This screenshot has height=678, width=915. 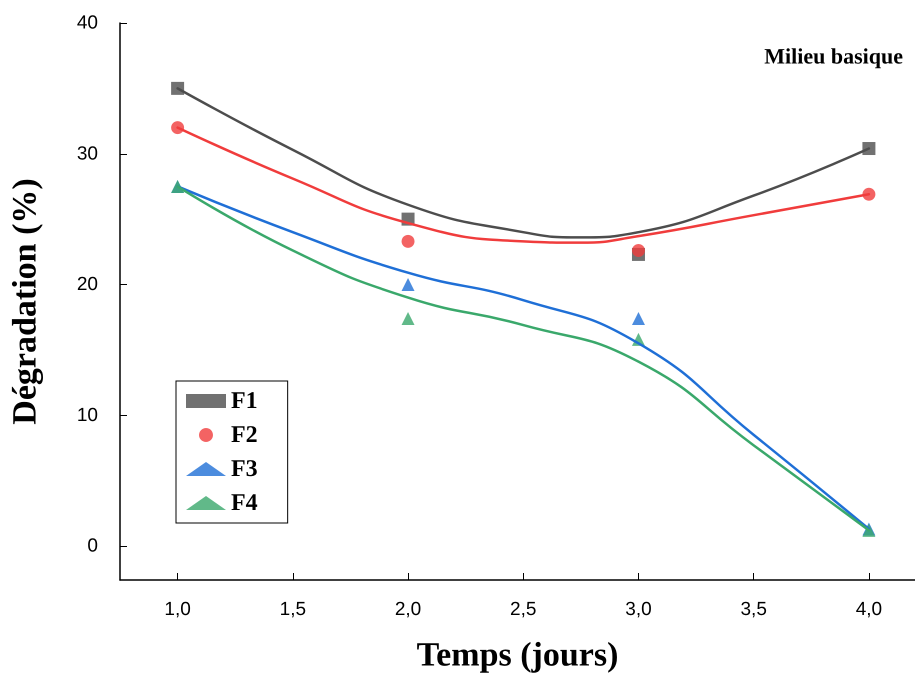 What do you see at coordinates (87, 415) in the screenshot?
I see `y-tick-label: 10` at bounding box center [87, 415].